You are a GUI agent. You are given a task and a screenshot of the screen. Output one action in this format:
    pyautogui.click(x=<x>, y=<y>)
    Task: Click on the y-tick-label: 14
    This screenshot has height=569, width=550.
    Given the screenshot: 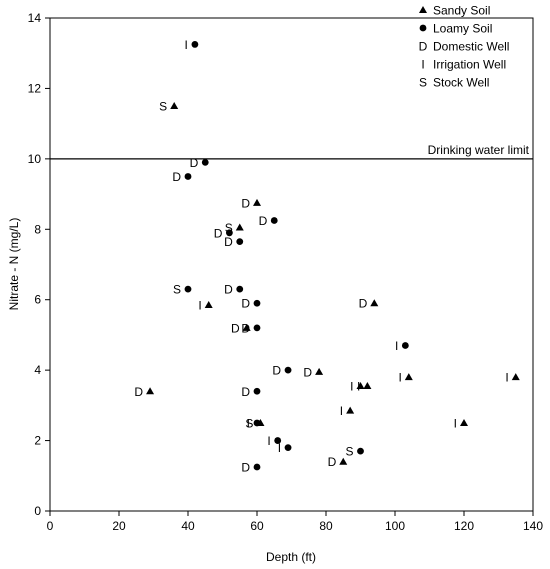 What is the action you would take?
    pyautogui.click(x=35, y=18)
    